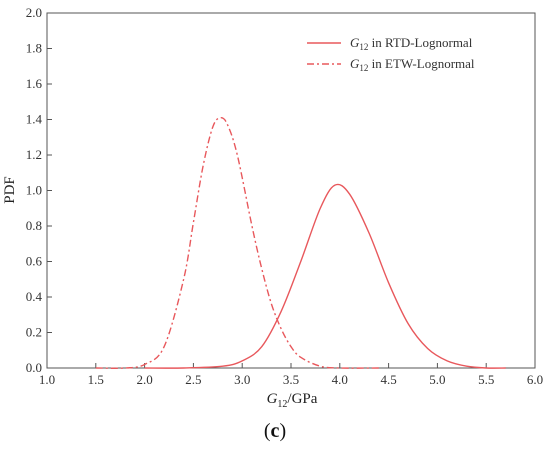  What do you see at coordinates (363, 47) in the screenshot?
I see `legend-label-rtd-subscript: 12` at bounding box center [363, 47].